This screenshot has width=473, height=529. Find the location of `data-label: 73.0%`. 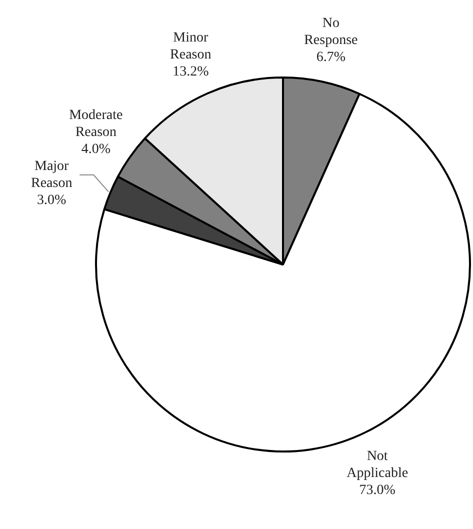

data-label: 73.0% is located at coordinates (377, 490).